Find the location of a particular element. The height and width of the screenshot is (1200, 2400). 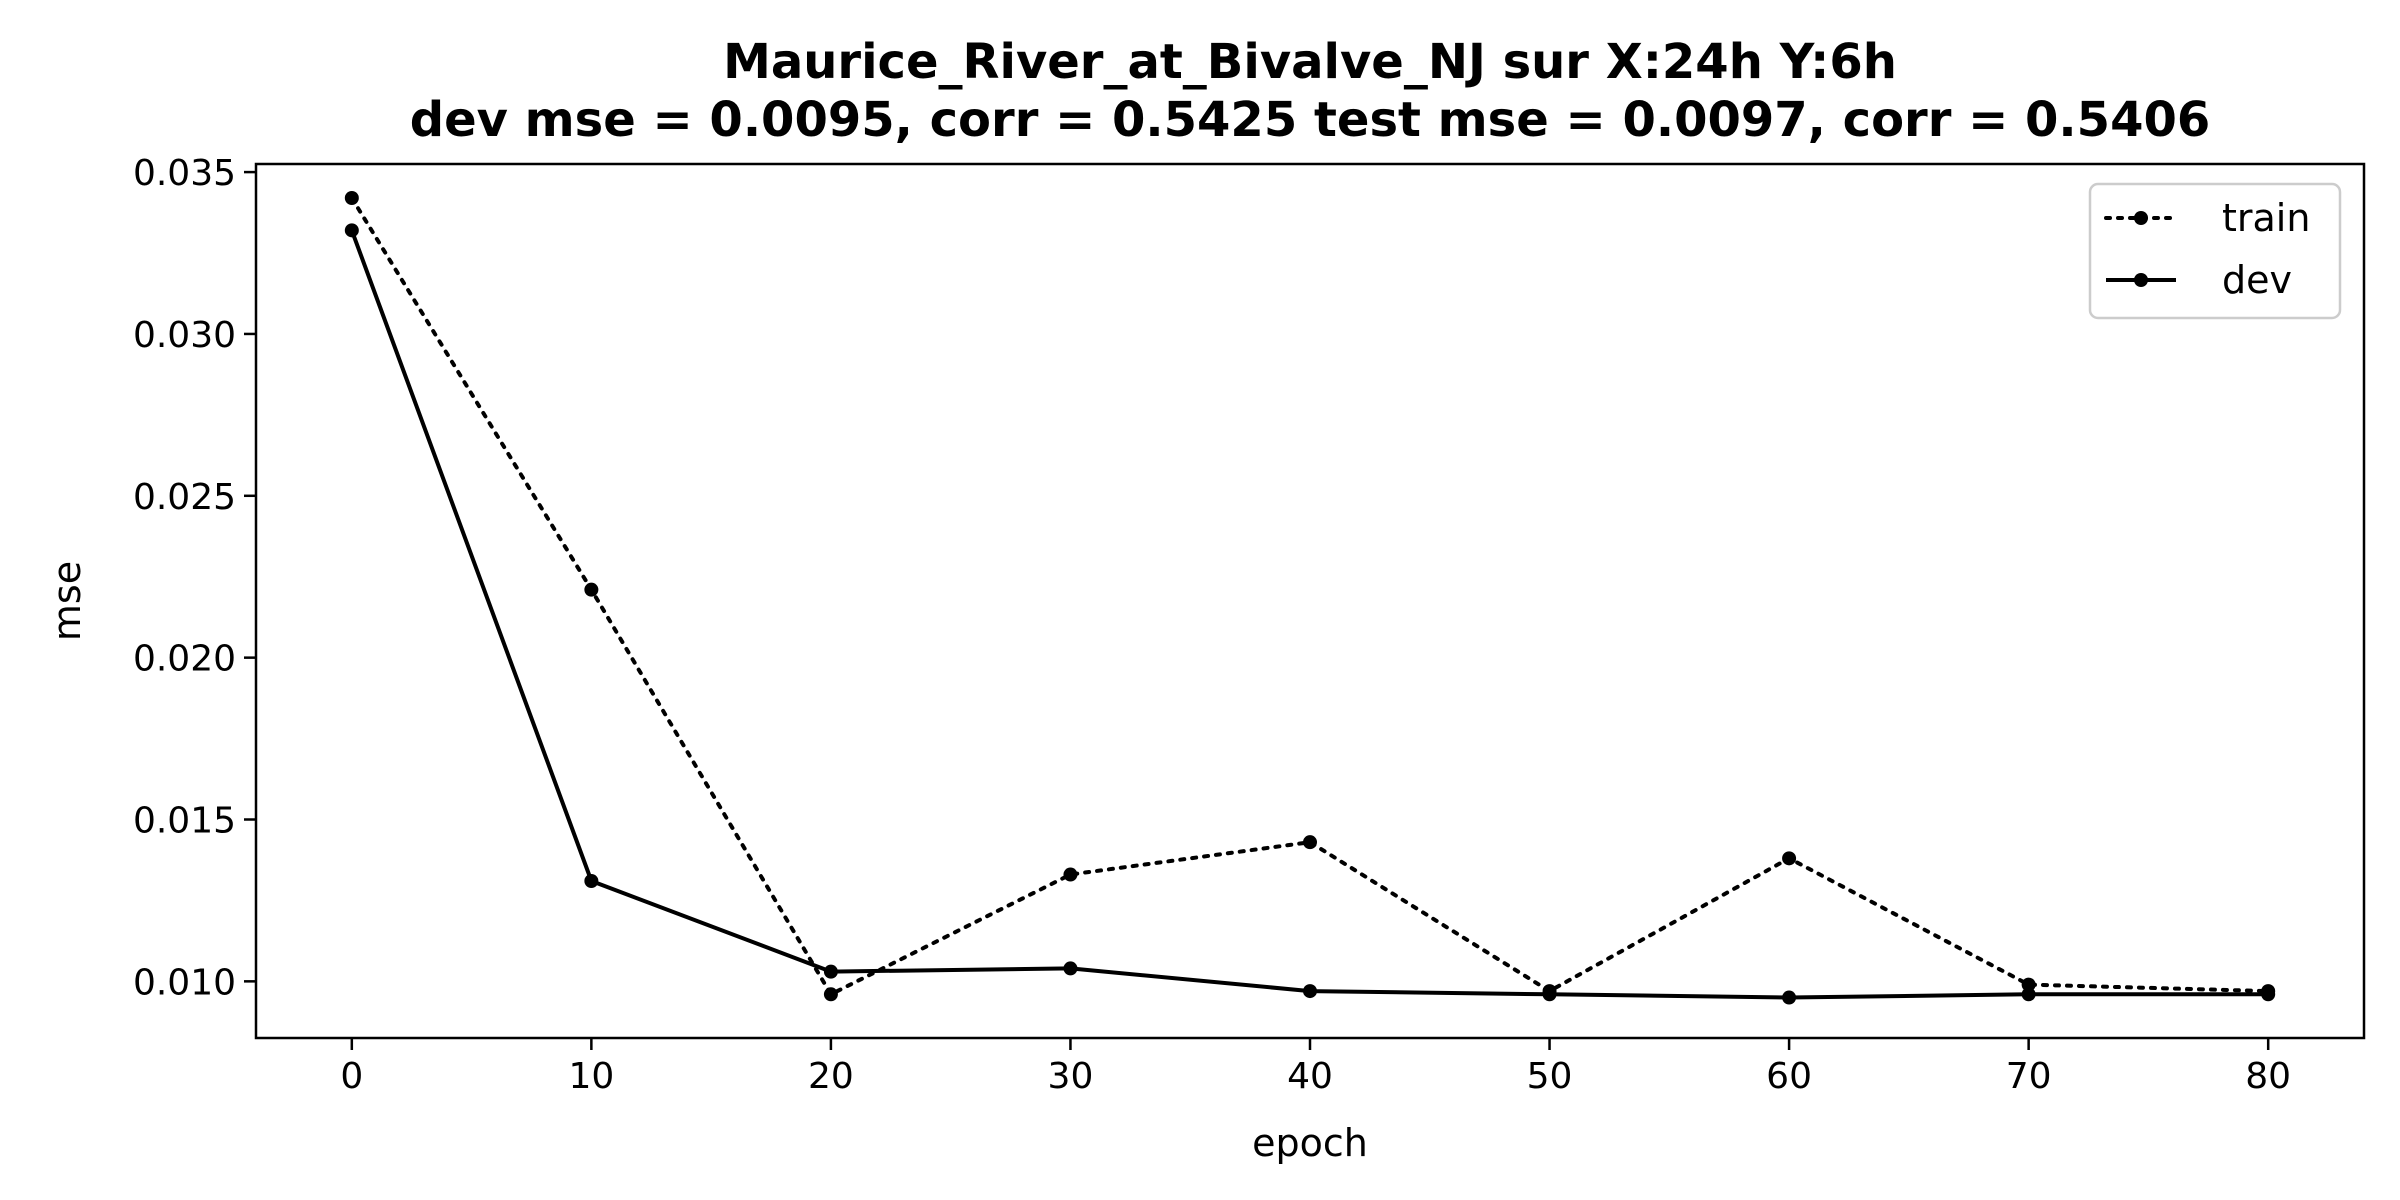

y-tick-label: 0.030 is located at coordinates (184, 335).